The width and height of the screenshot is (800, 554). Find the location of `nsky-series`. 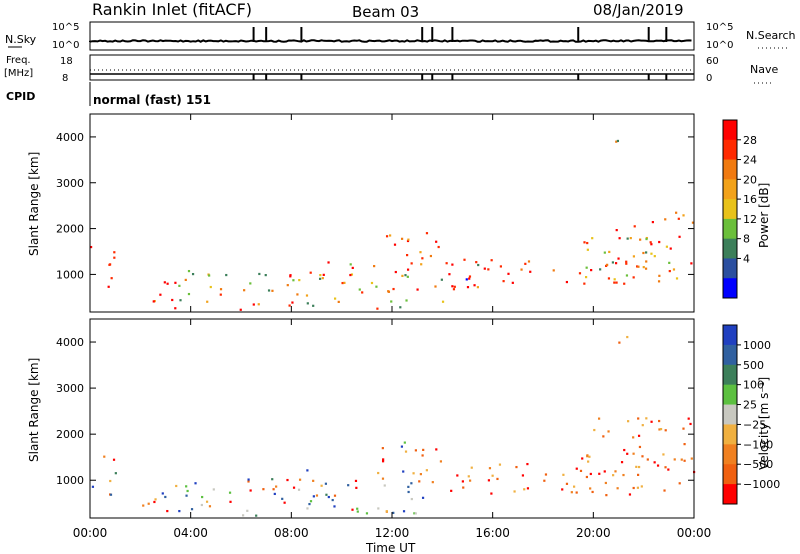

nsky-series is located at coordinates (390, 41).